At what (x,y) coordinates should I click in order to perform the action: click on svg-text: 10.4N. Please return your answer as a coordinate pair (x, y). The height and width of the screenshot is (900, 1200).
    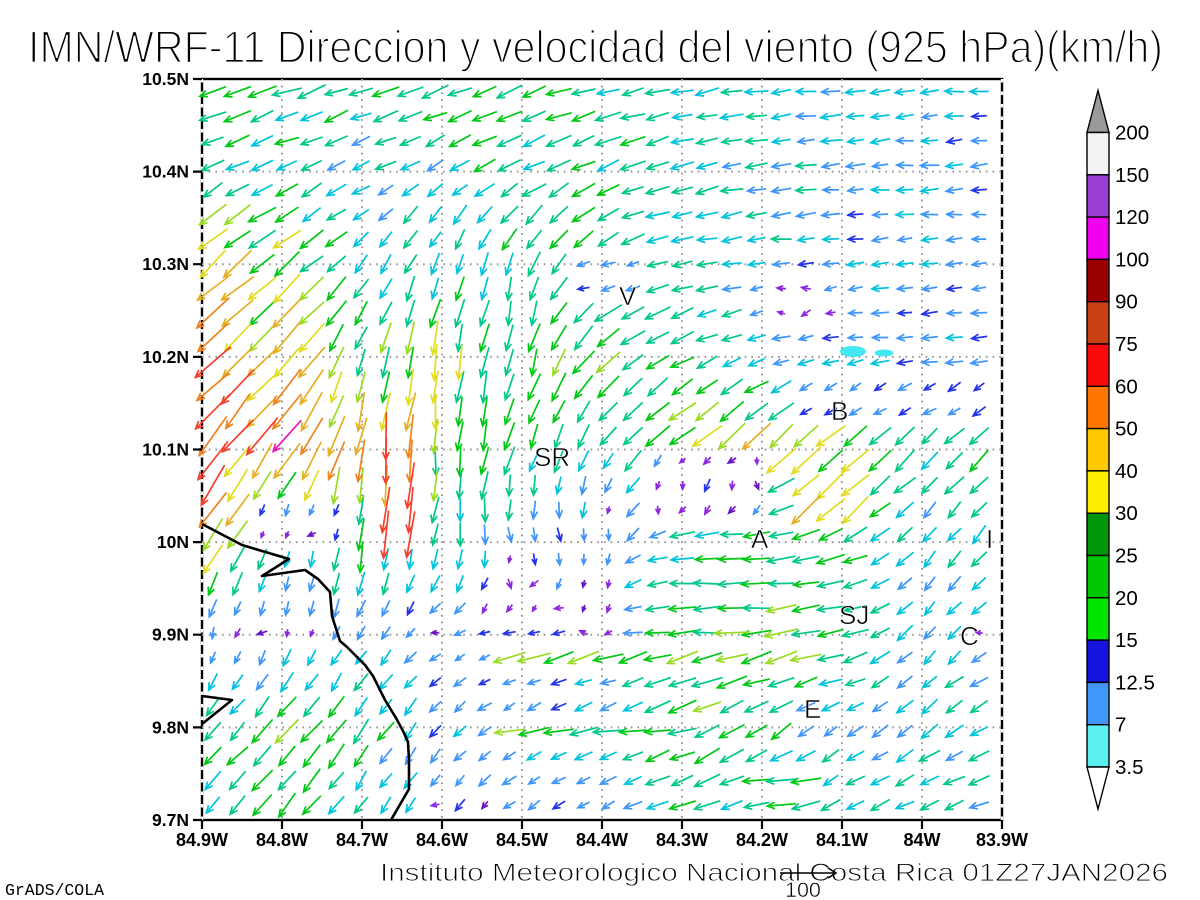
    Looking at the image, I should click on (165, 172).